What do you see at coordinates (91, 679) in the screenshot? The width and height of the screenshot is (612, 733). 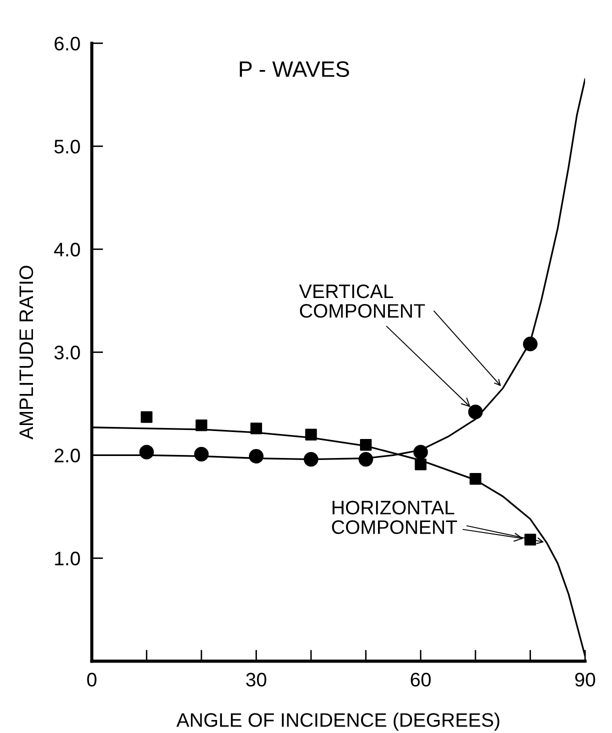 I see `x-tick-label: 0` at bounding box center [91, 679].